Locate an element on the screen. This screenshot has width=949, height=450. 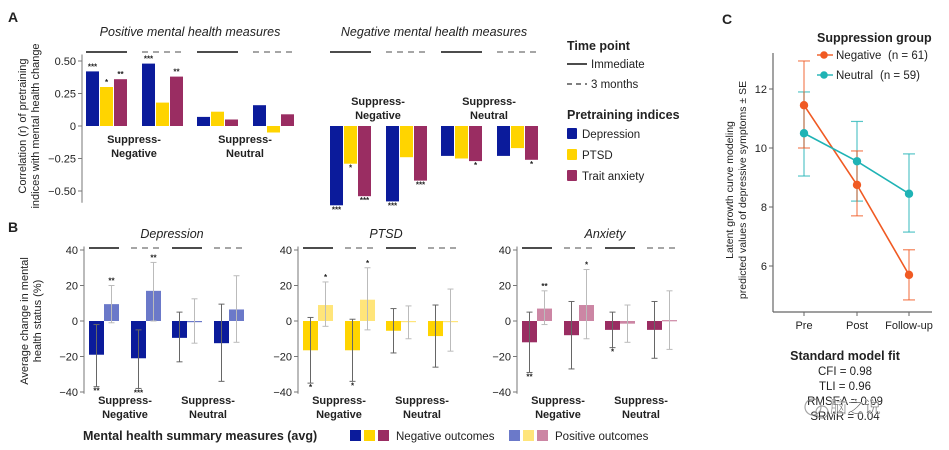
legend-title: Time point is located at coordinates (599, 46).